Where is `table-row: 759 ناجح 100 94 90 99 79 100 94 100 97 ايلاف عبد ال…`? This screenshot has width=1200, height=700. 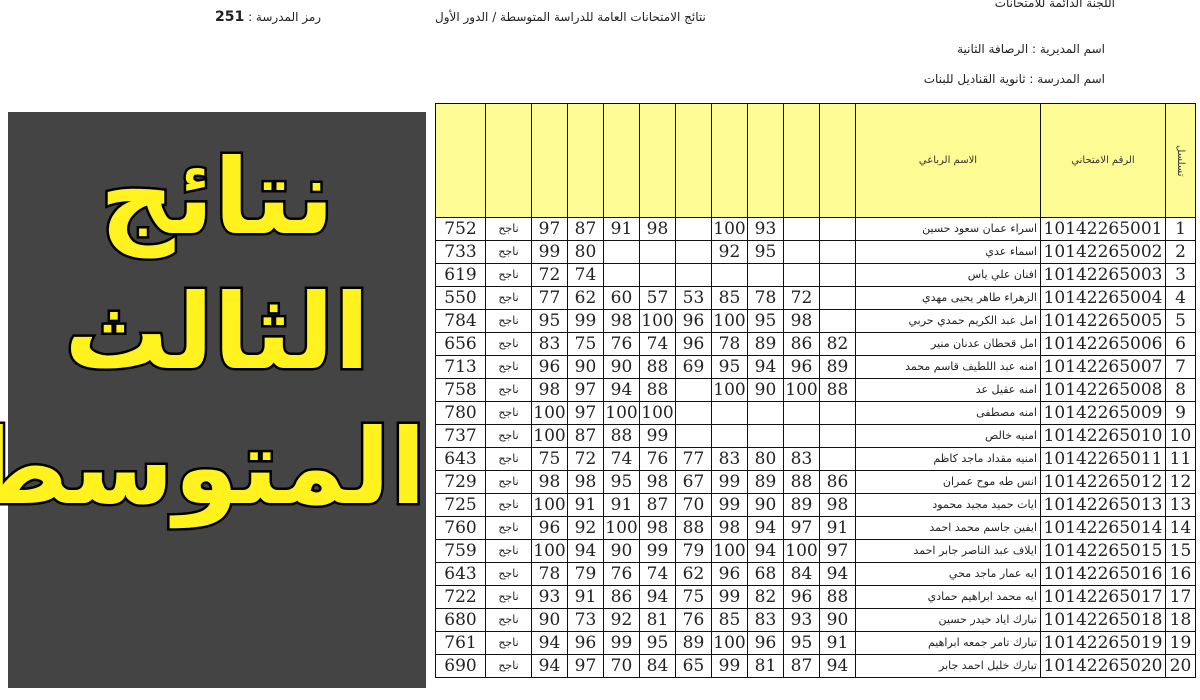 table-row: 759 ناجح 100 94 90 99 79 100 94 100 97 ايلاف عبد ال… is located at coordinates (815, 551).